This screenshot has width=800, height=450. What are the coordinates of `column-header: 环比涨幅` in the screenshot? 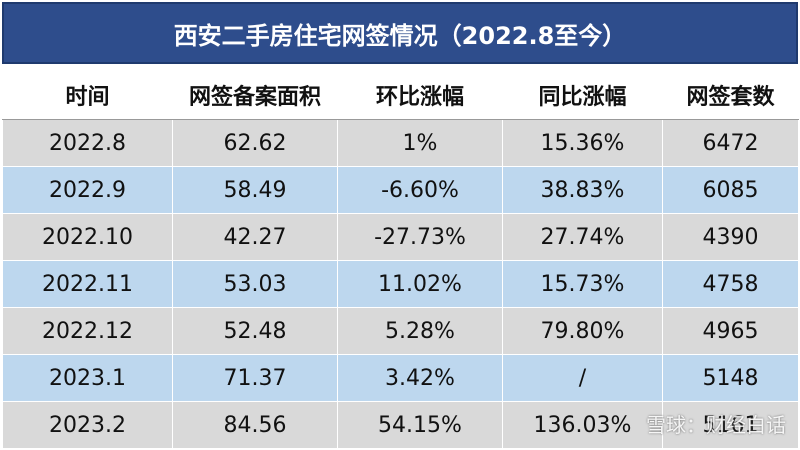 It's located at (420, 95).